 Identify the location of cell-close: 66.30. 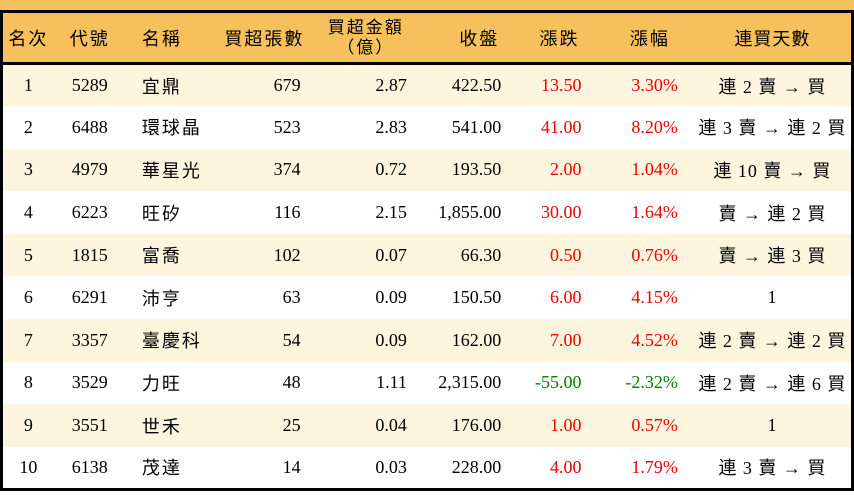
(481, 254).